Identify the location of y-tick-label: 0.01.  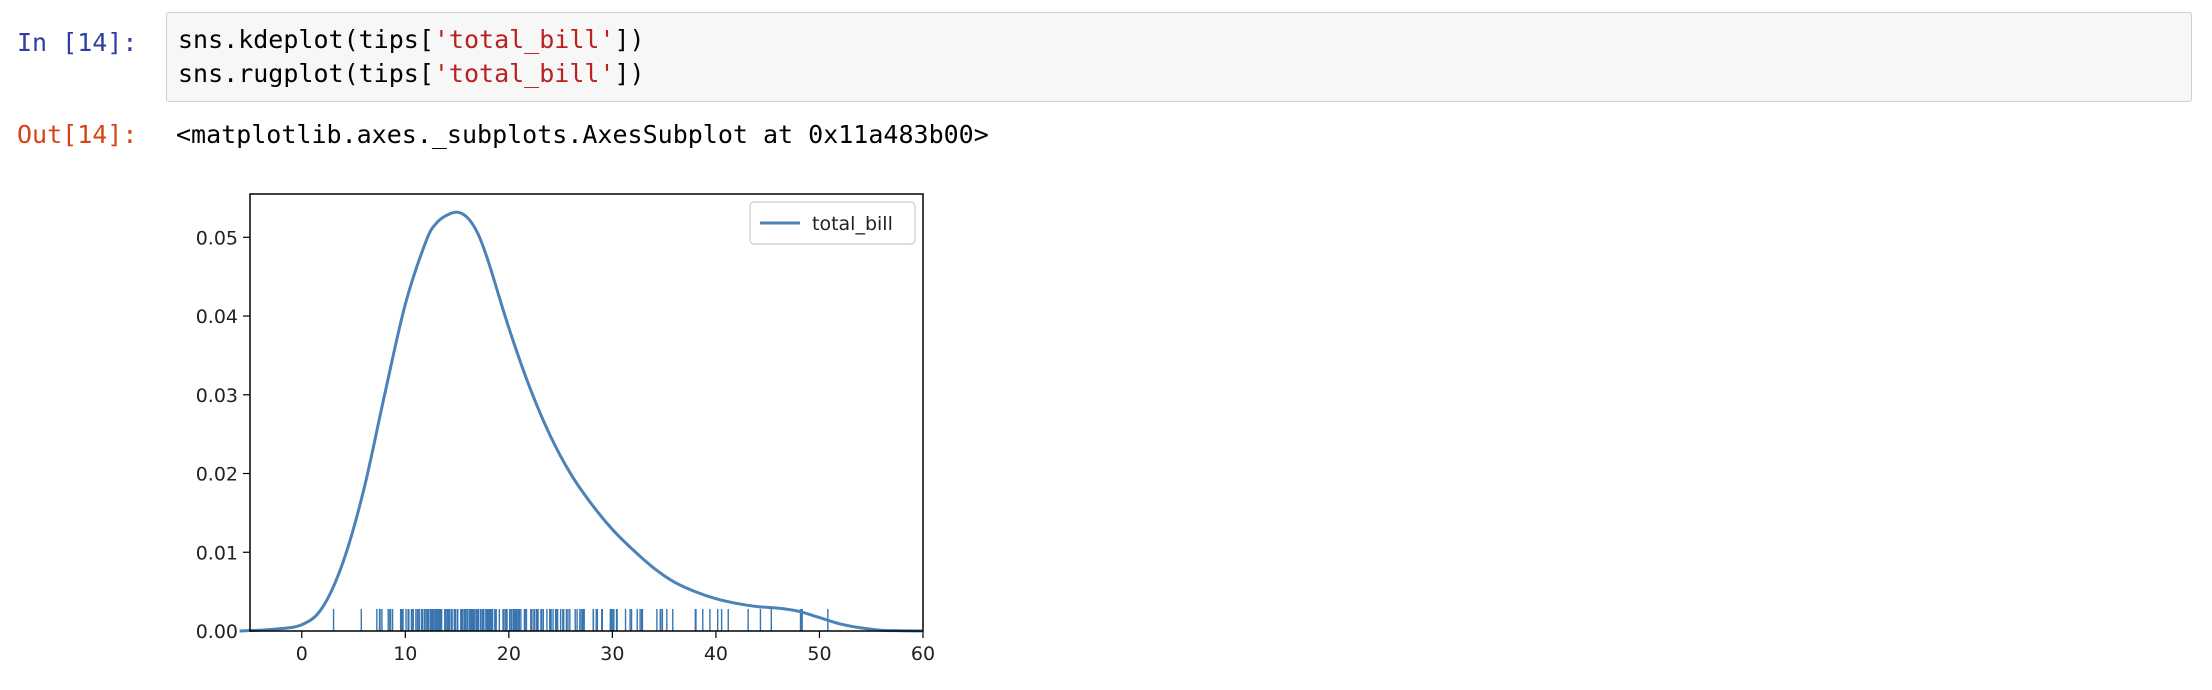
(217, 553).